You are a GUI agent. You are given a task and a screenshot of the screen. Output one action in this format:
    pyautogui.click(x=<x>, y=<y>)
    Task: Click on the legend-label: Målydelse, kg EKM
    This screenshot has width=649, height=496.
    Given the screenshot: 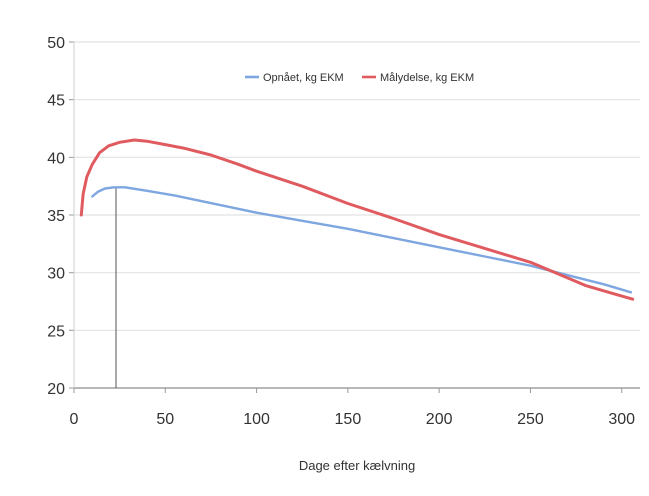 What is the action you would take?
    pyautogui.click(x=427, y=78)
    